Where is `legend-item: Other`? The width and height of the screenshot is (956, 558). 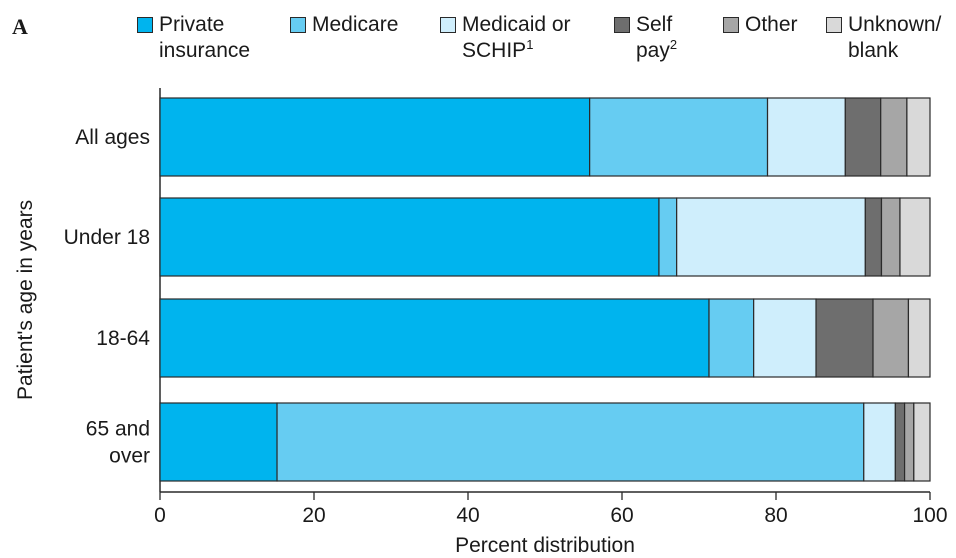
legend-item: Other is located at coordinates (760, 25).